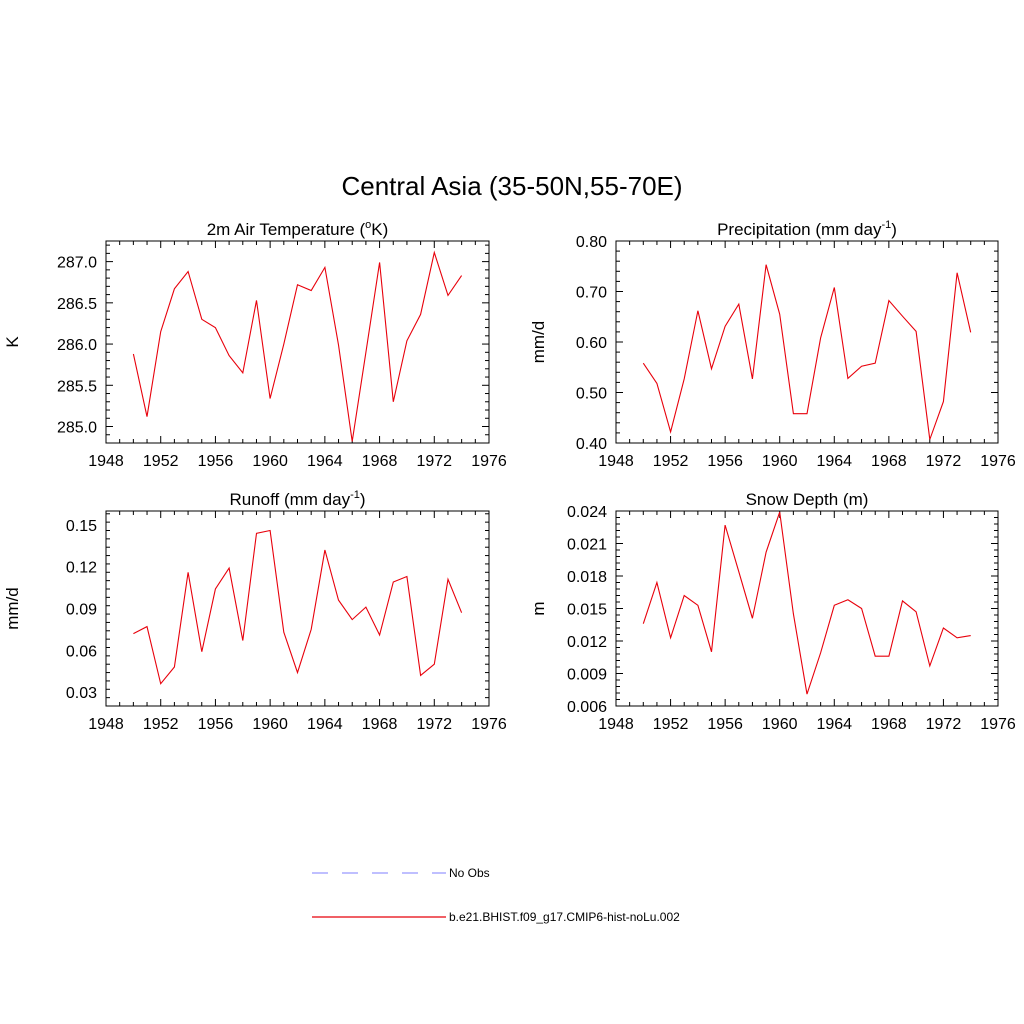 The height and width of the screenshot is (1024, 1024). I want to click on y-tick-label: 0.015, so click(587, 610).